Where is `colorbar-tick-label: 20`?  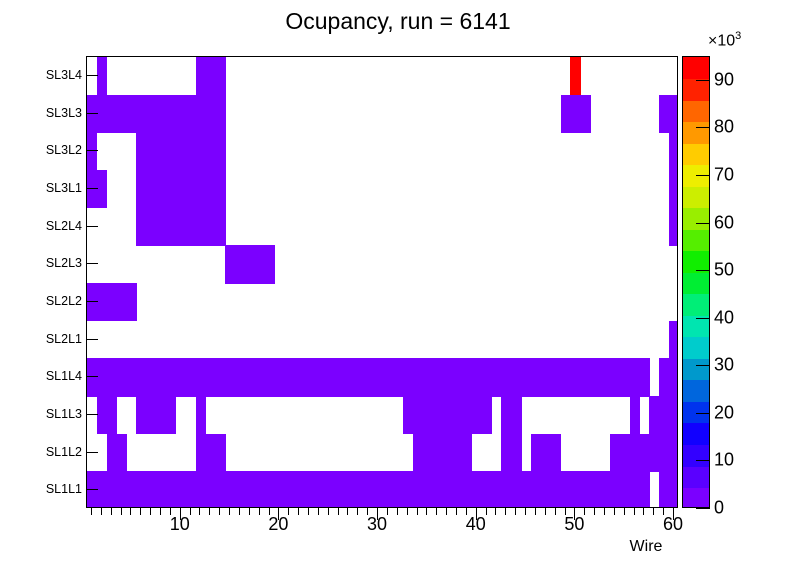 colorbar-tick-label: 20 is located at coordinates (724, 412).